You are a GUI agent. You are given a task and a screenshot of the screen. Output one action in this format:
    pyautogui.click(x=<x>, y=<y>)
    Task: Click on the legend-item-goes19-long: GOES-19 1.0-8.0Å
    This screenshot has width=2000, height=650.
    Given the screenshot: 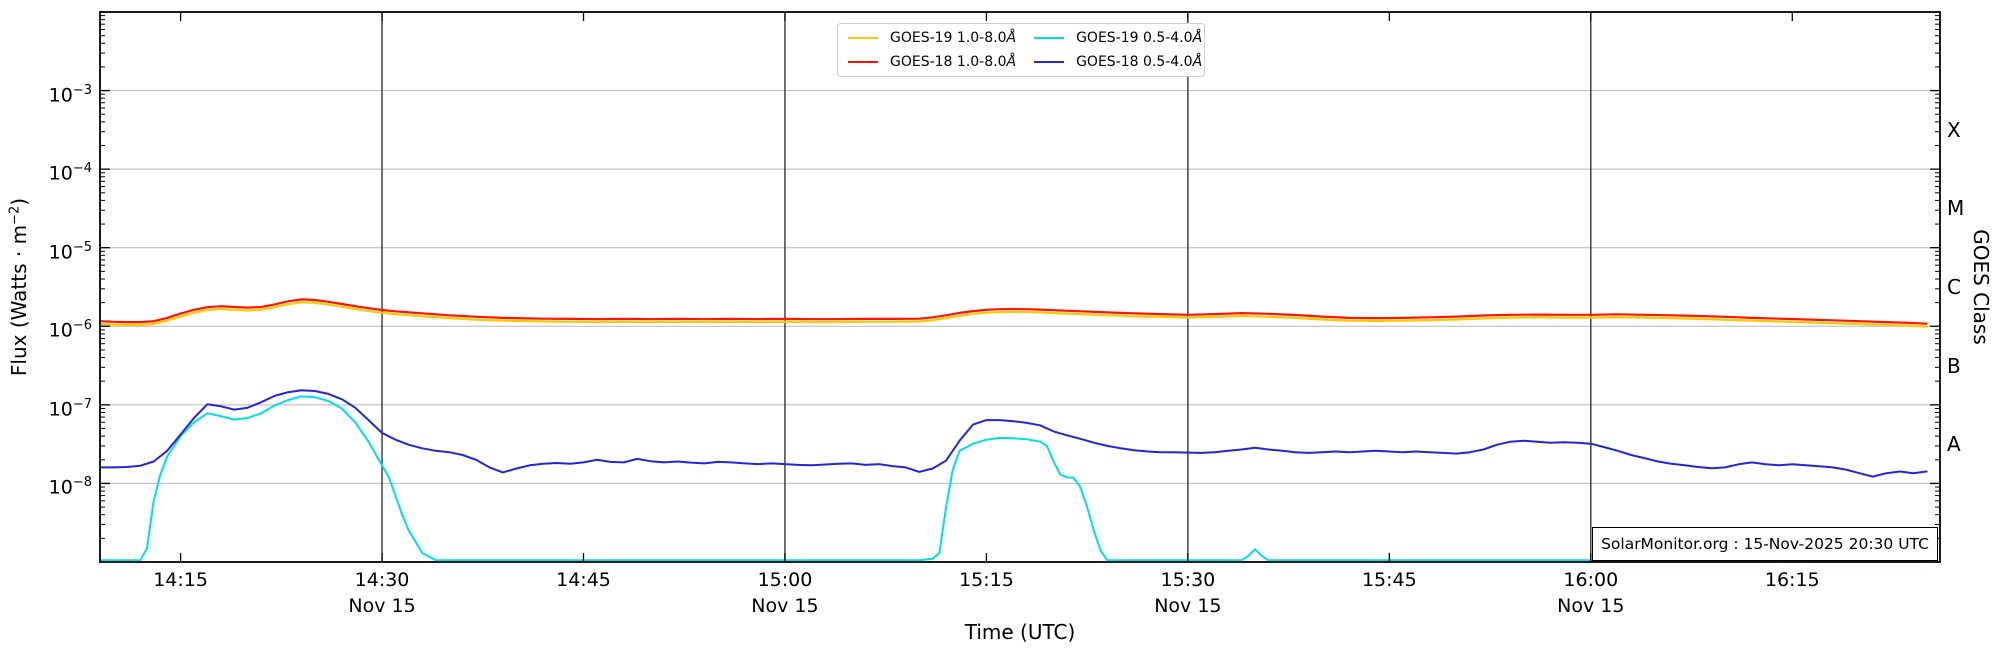 What is the action you would take?
    pyautogui.click(x=932, y=38)
    